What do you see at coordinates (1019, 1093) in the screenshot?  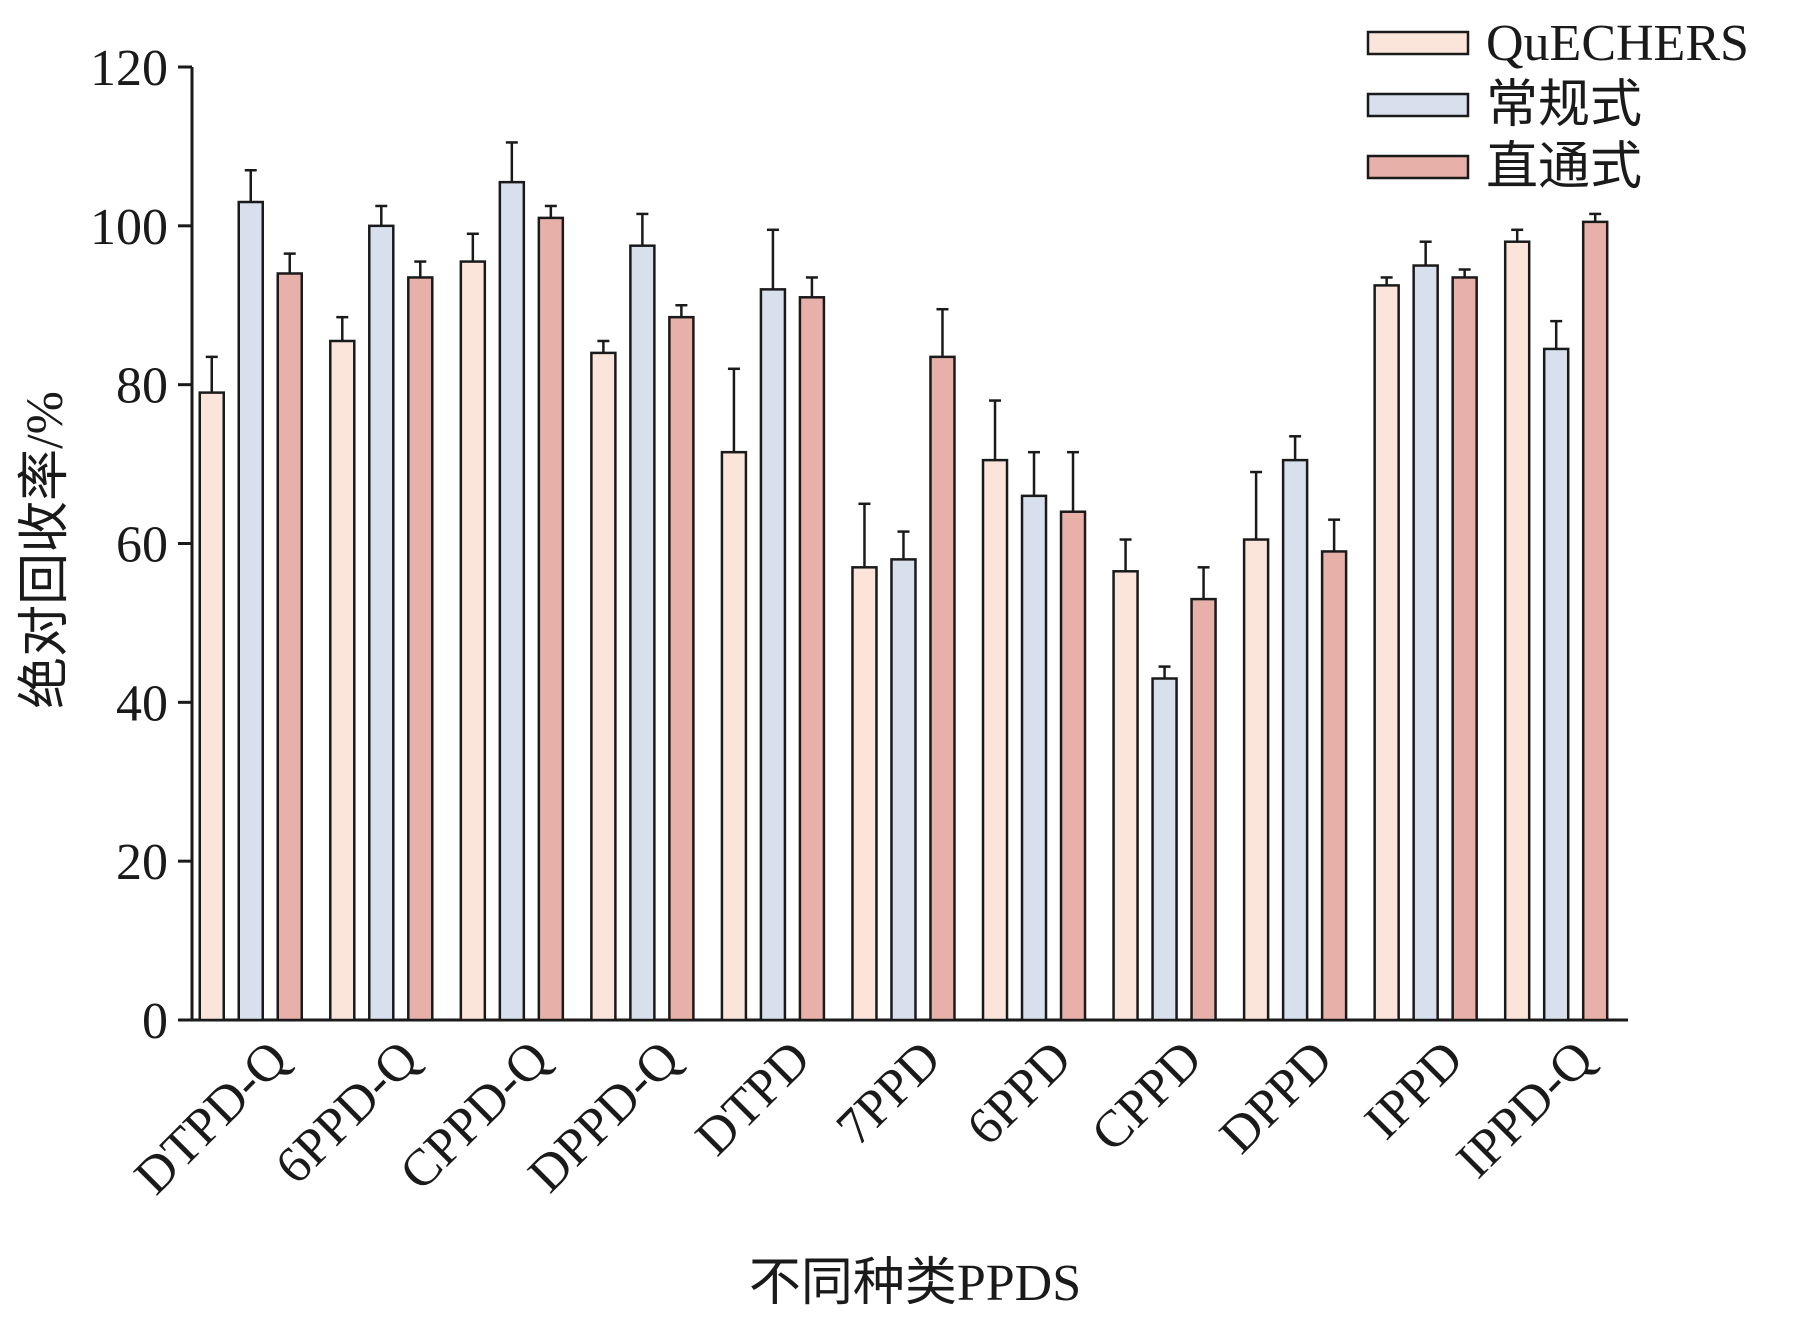 I see `x-tick-label: 6PPD` at bounding box center [1019, 1093].